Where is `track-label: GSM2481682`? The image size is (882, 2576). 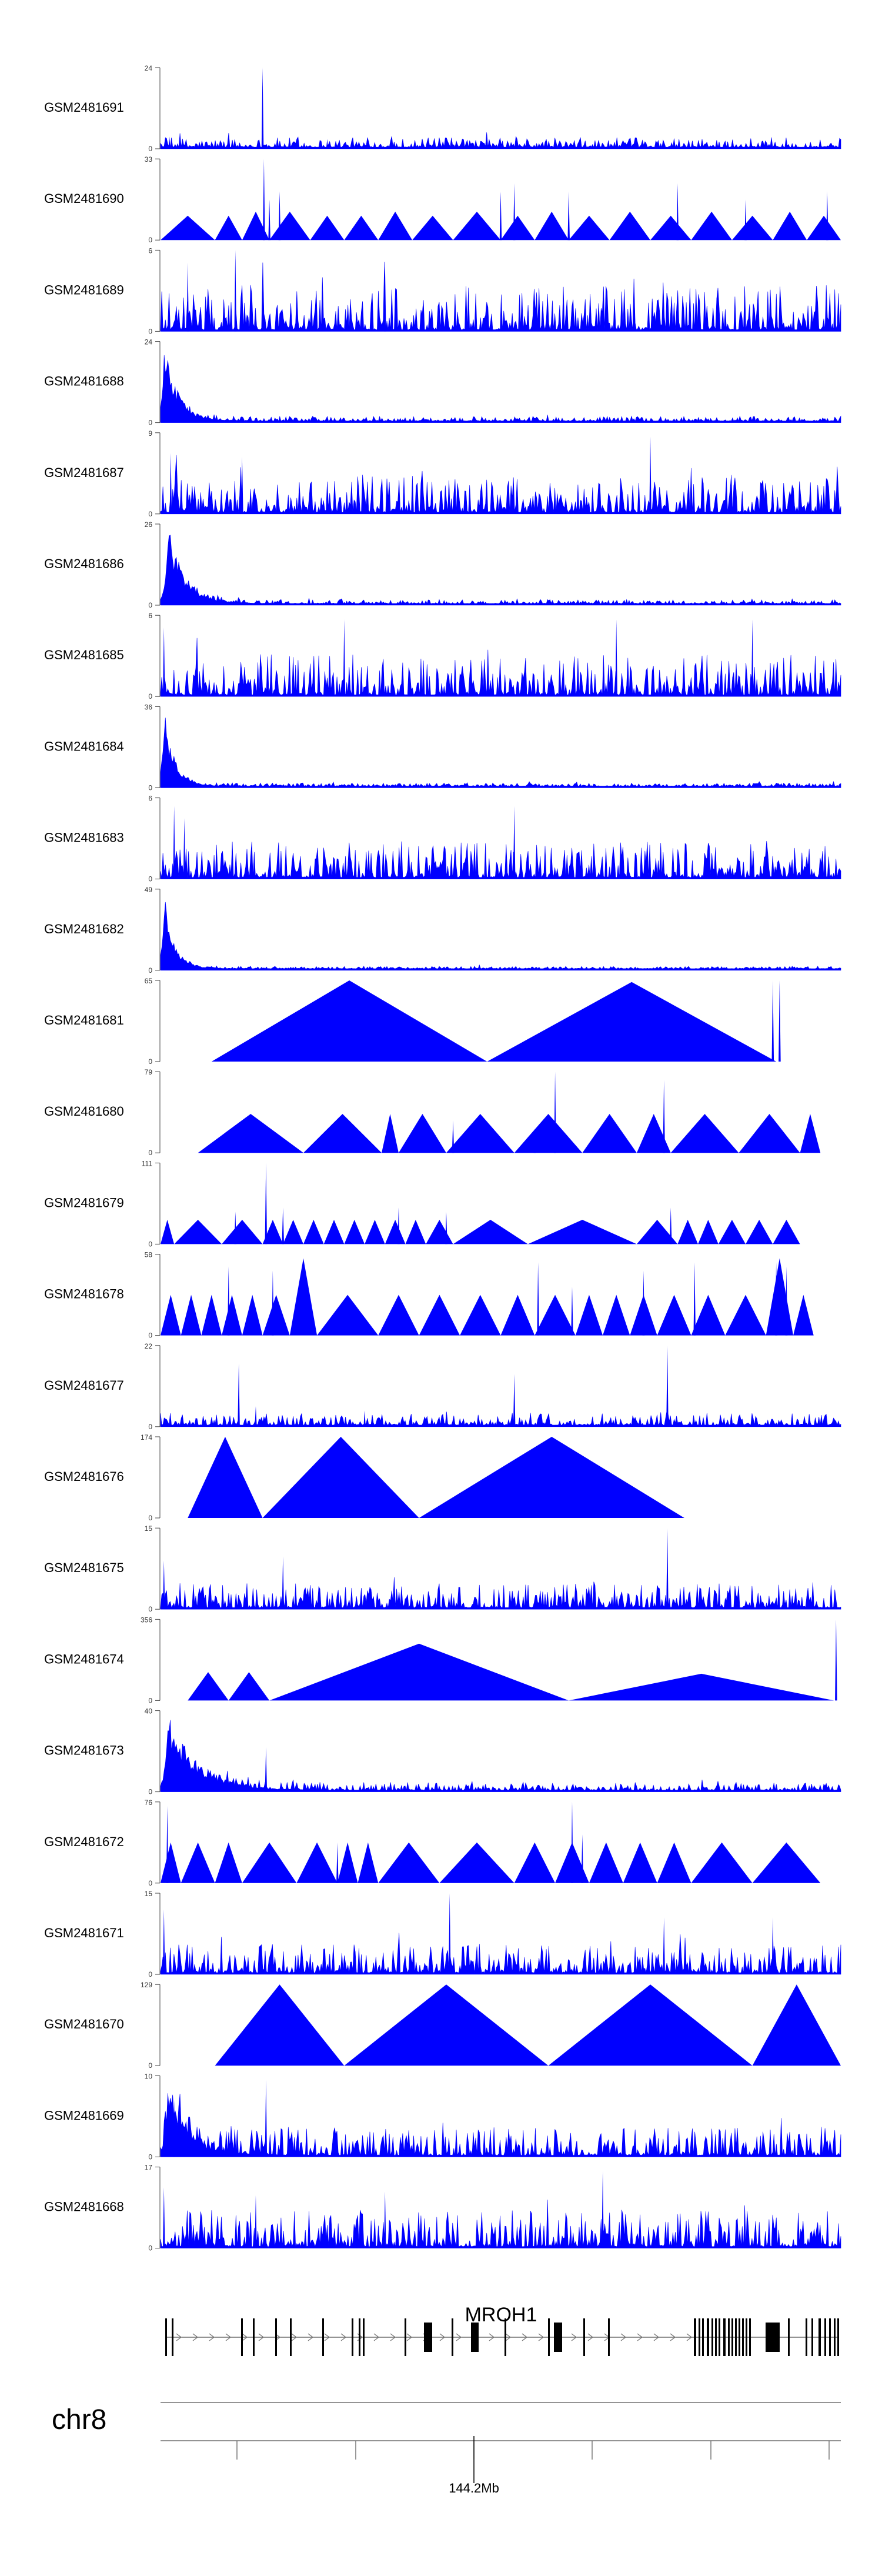 track-label: GSM2481682 is located at coordinates (84, 929).